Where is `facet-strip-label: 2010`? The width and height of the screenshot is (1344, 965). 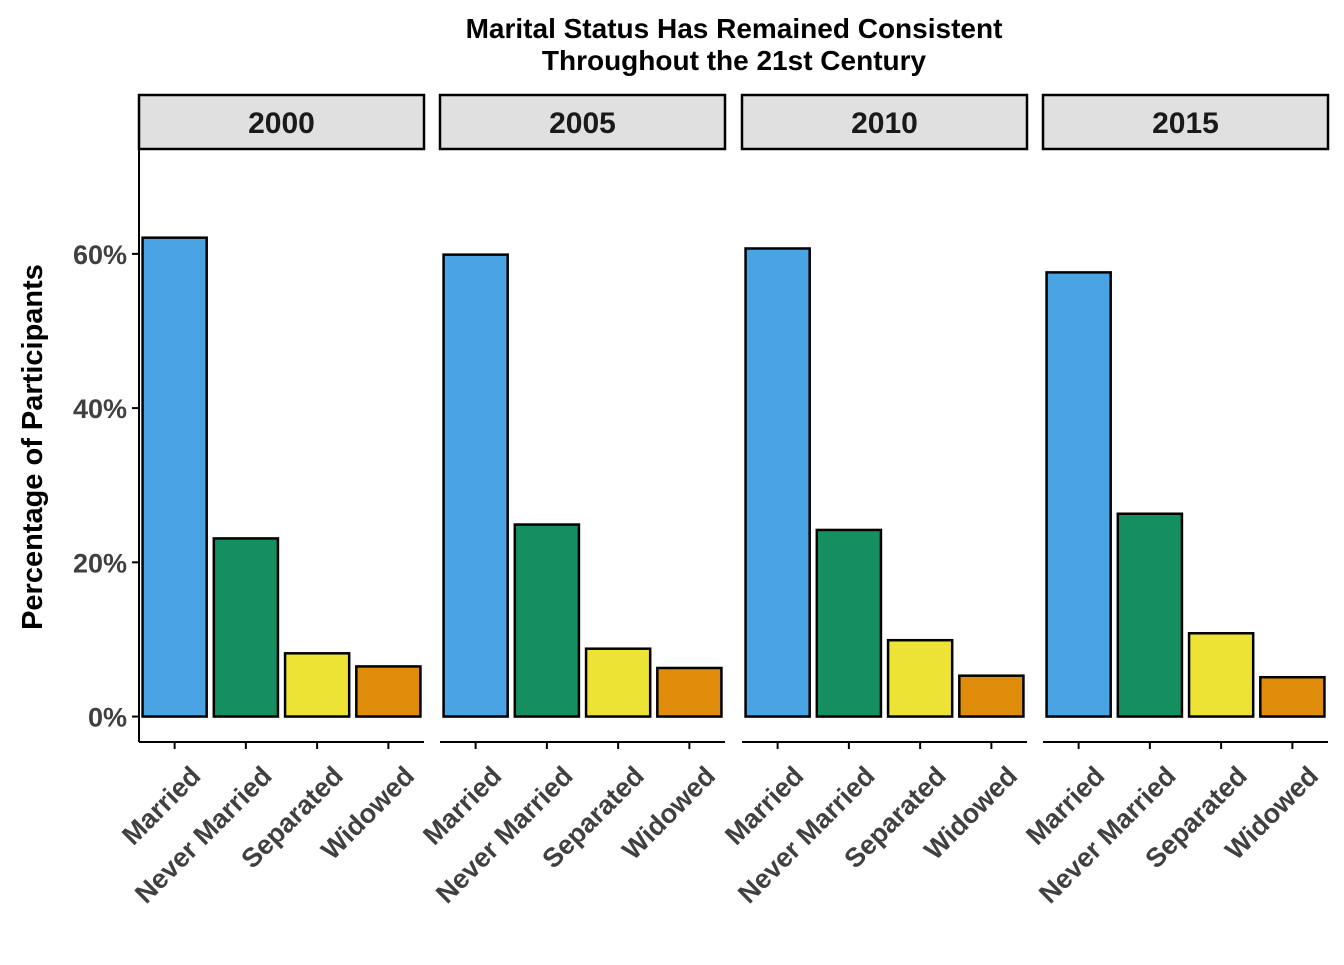
facet-strip-label: 2010 is located at coordinates (884, 123).